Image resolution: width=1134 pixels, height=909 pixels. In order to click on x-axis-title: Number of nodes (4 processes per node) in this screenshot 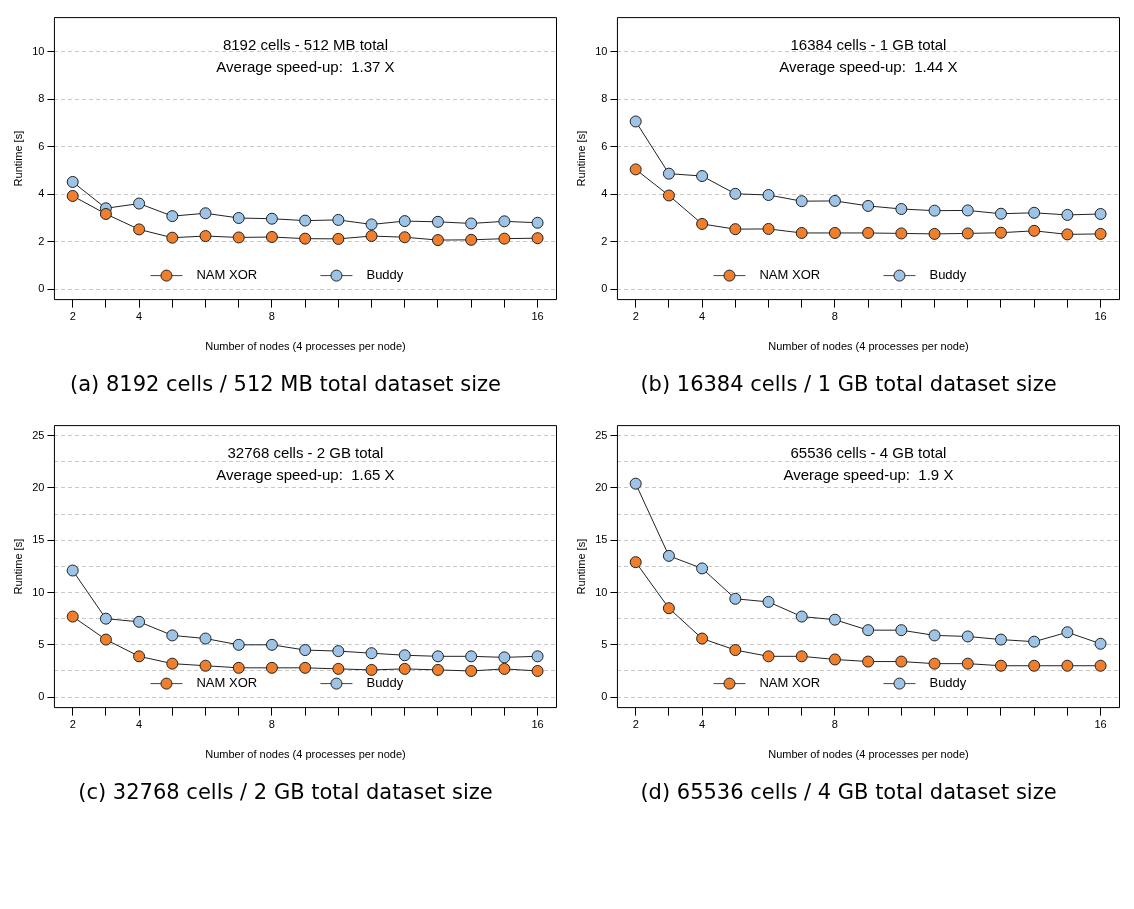, I will do `click(868, 346)`.